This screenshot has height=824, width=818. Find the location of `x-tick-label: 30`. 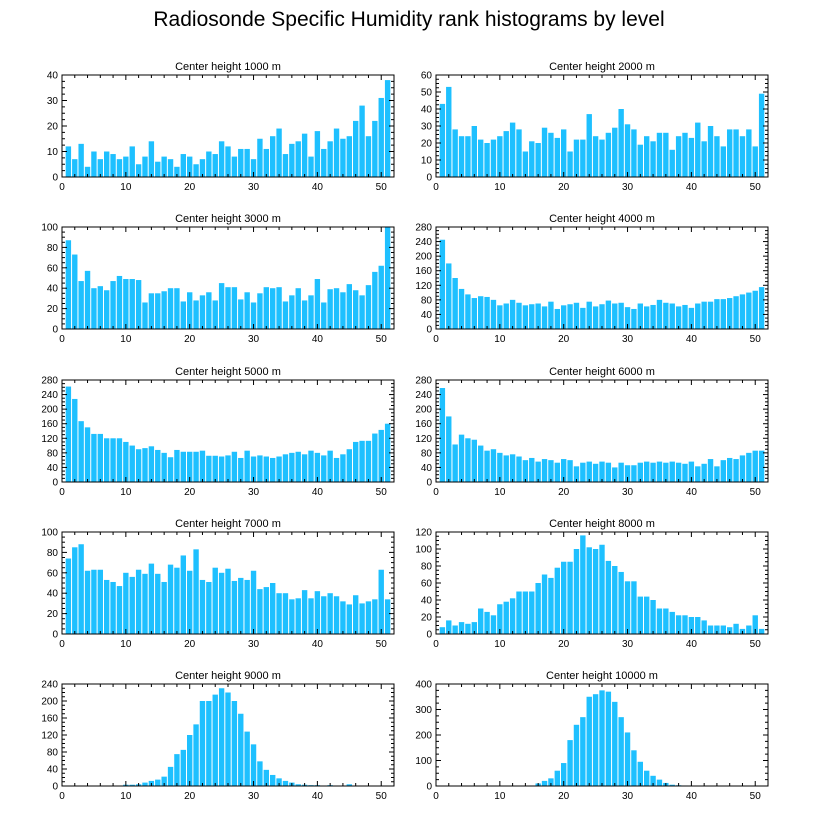

x-tick-label: 30 is located at coordinates (254, 339).